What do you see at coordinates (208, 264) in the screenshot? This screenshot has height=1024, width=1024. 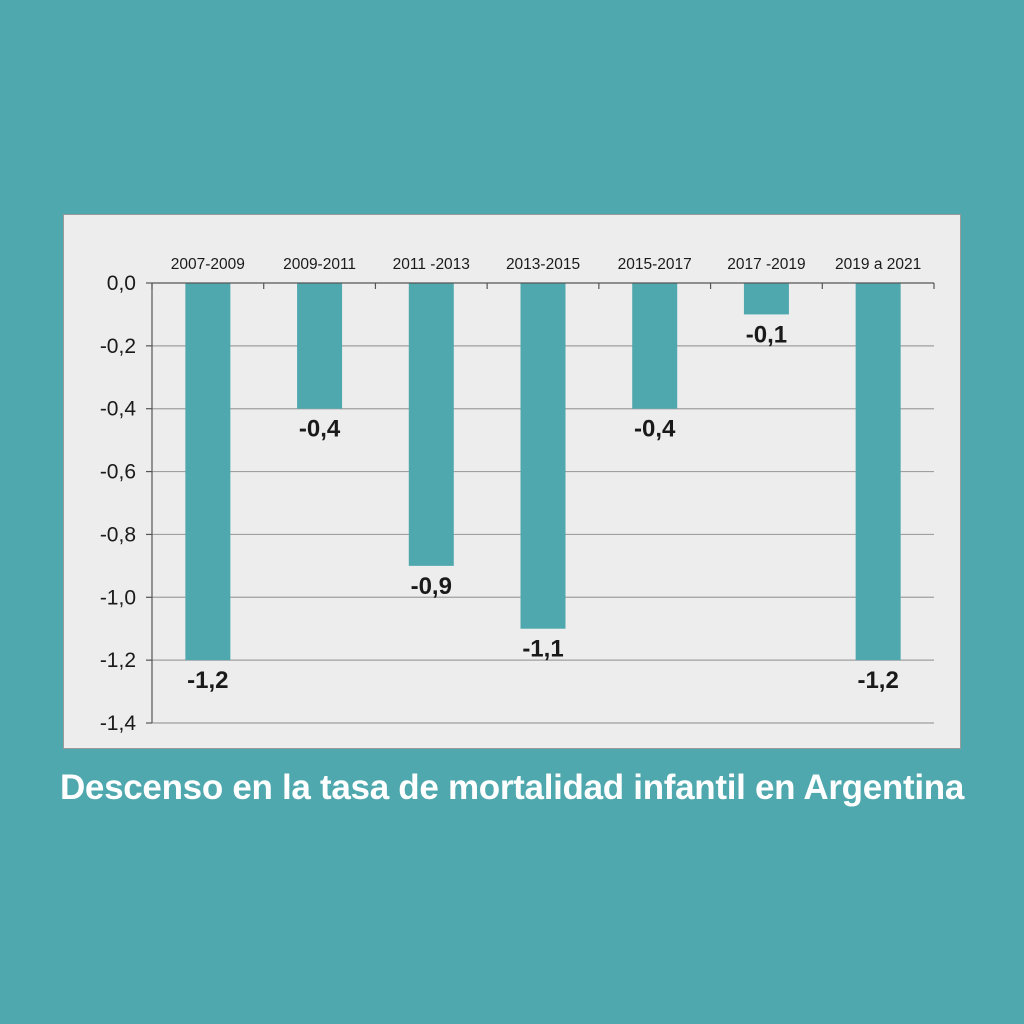 I see `category-label: 2007-2009` at bounding box center [208, 264].